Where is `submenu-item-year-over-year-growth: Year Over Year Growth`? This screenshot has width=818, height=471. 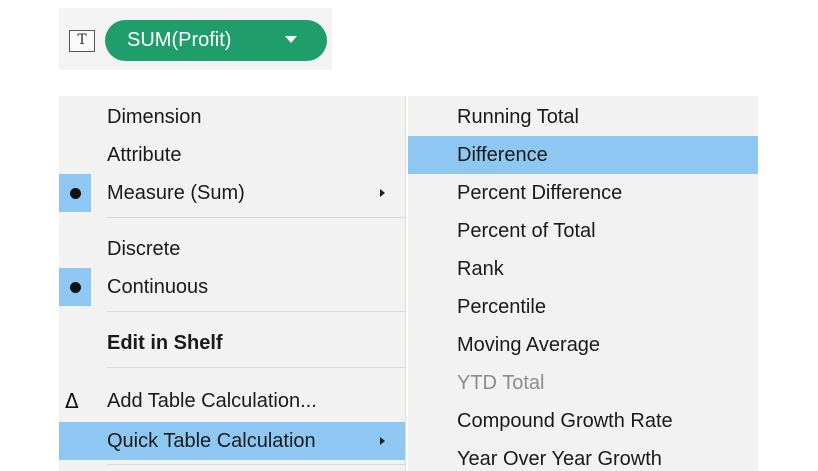
submenu-item-year-over-year-growth: Year Over Year Growth is located at coordinates (583, 455).